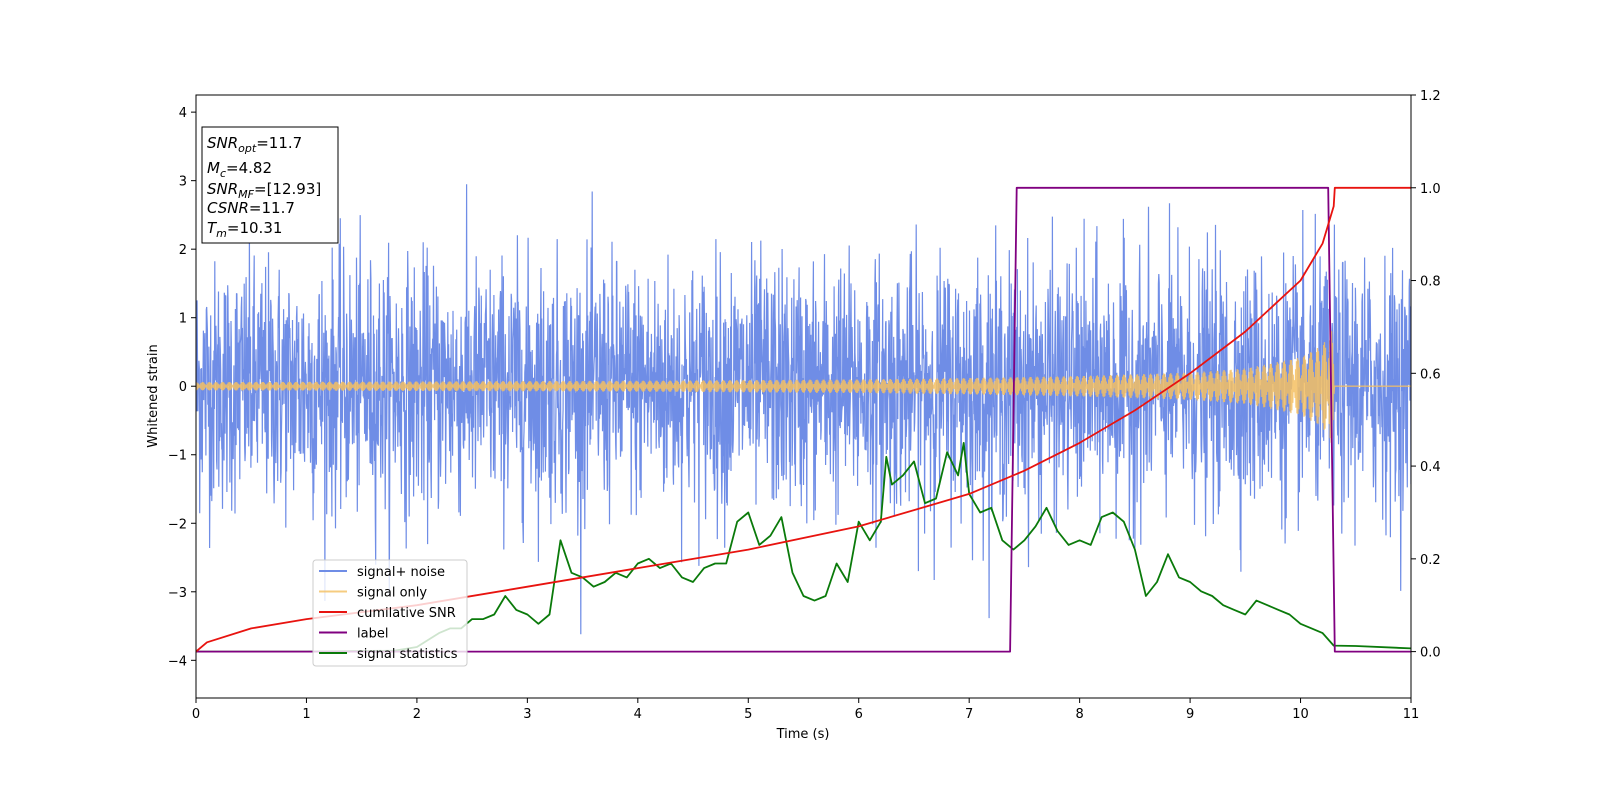 Image resolution: width=1600 pixels, height=800 pixels. I want to click on y2-tick-label: 1.2, so click(1430, 96).